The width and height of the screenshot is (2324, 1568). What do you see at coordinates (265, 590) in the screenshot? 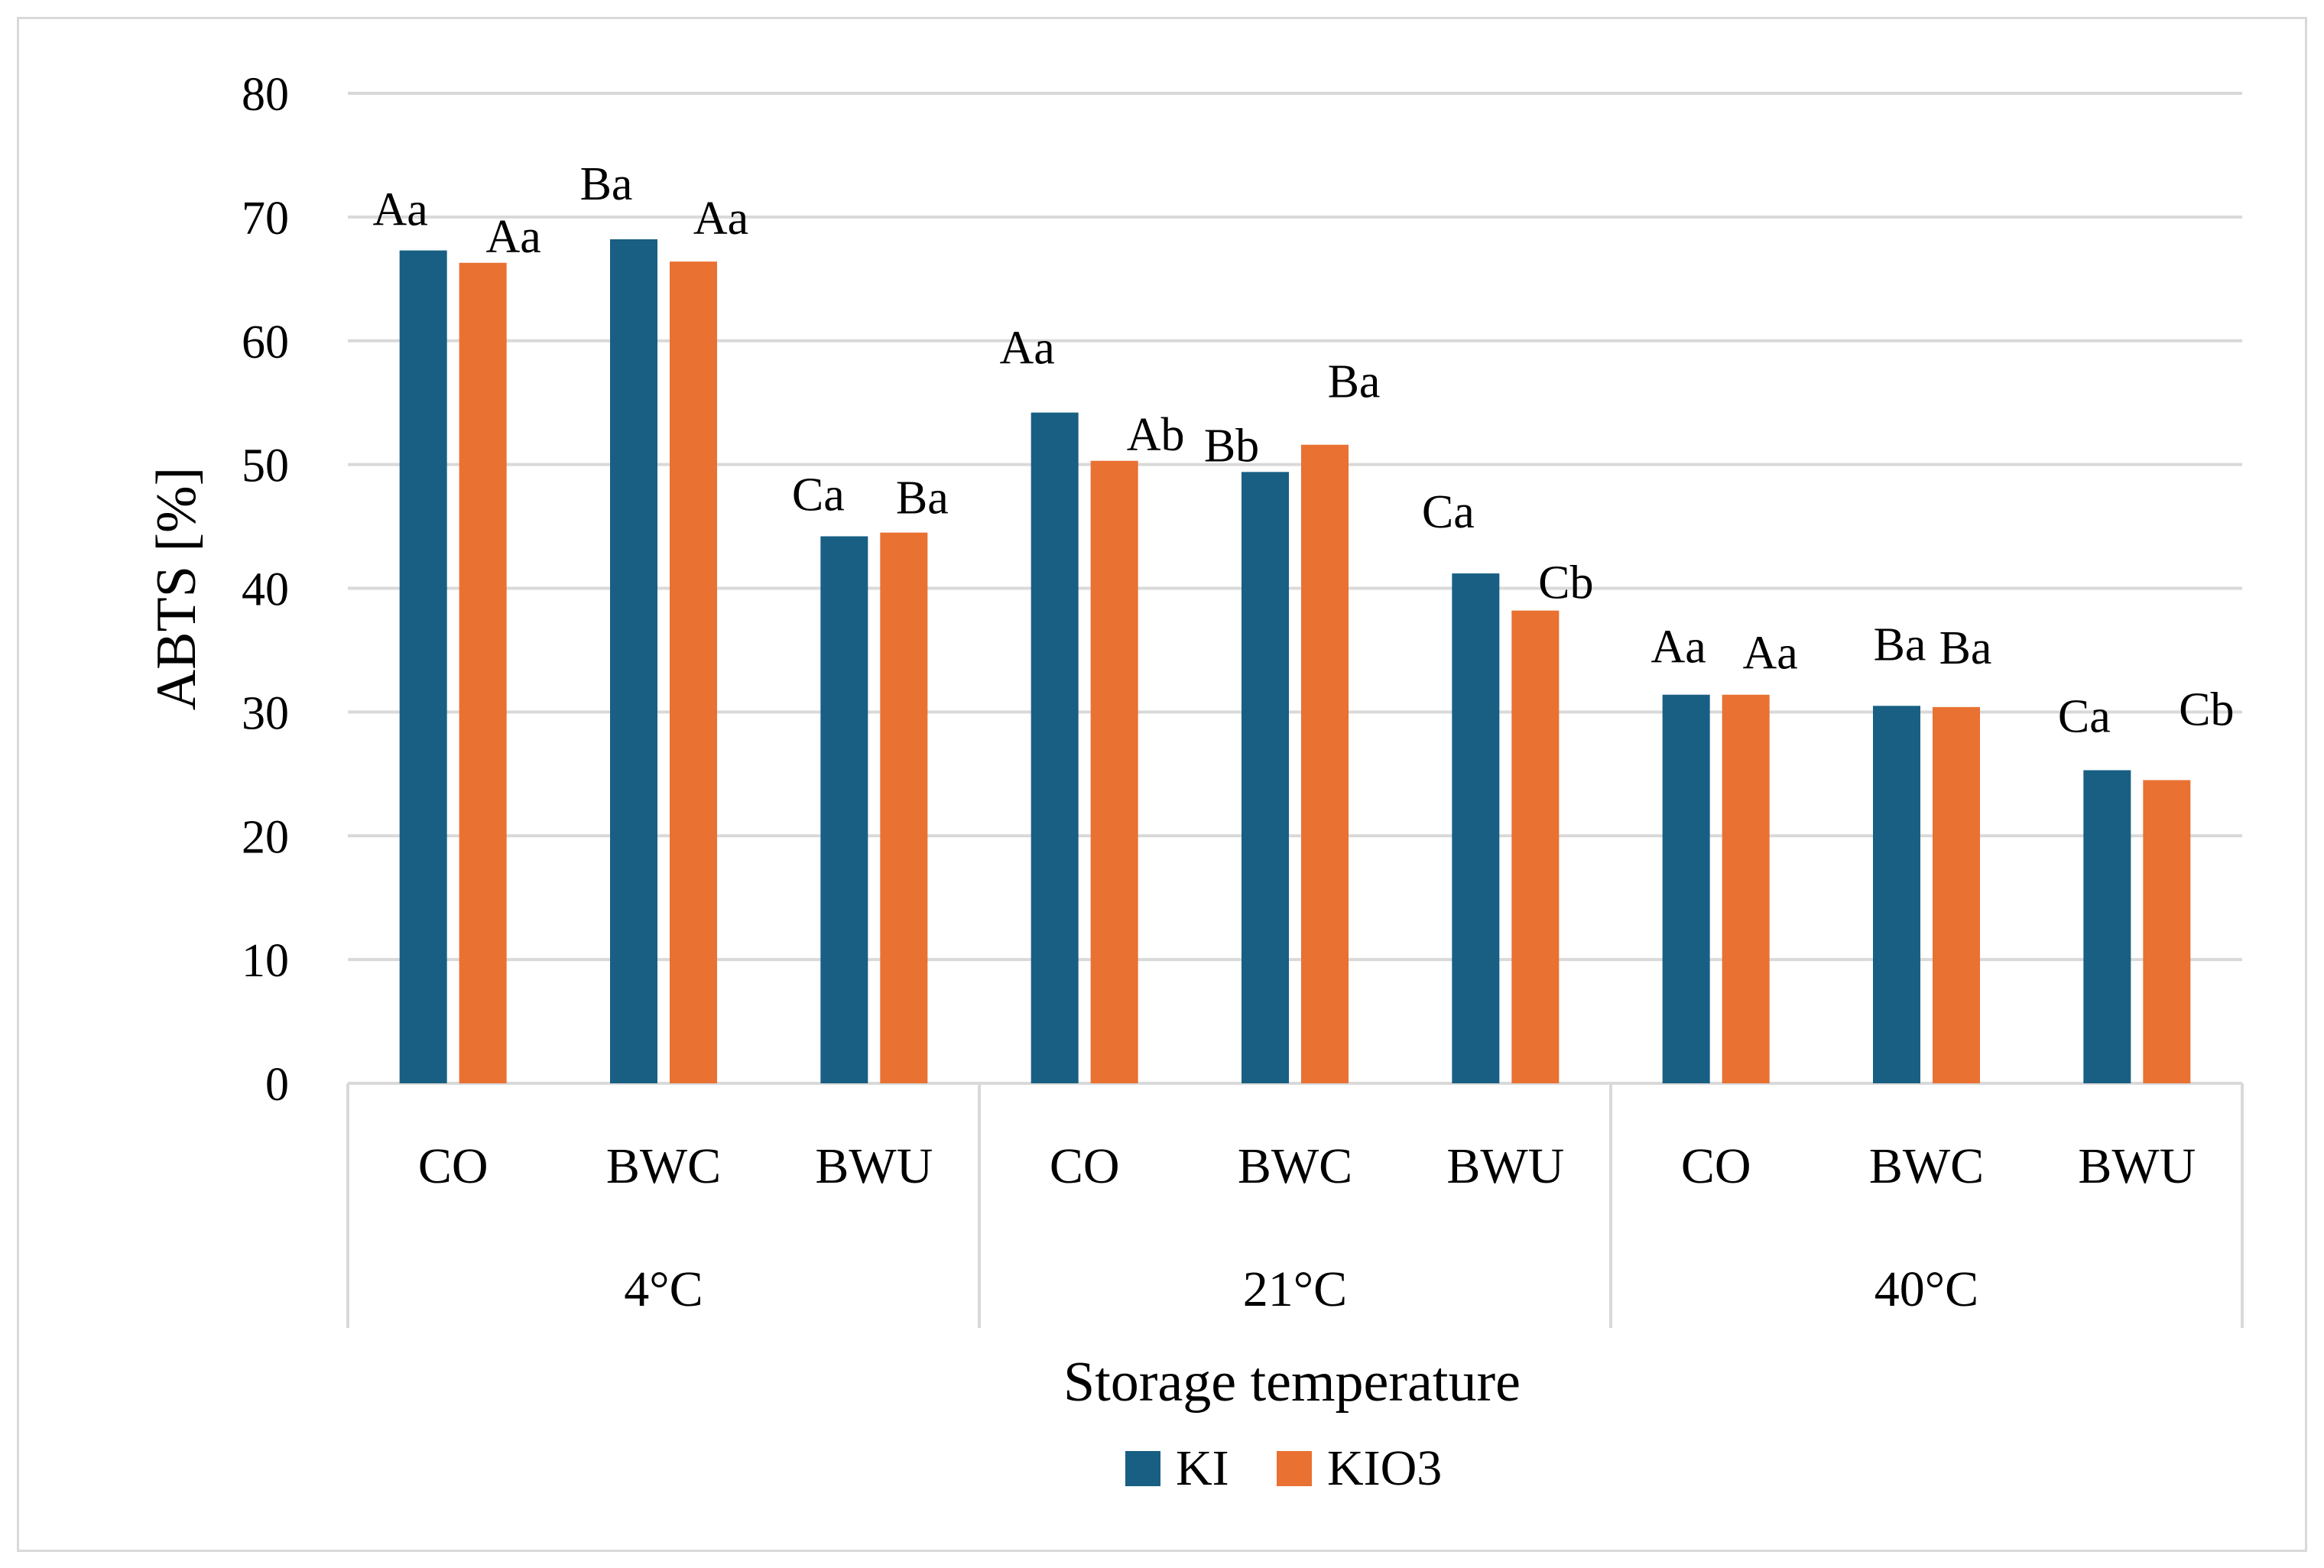
I see `y-tick-label: 40` at bounding box center [265, 590].